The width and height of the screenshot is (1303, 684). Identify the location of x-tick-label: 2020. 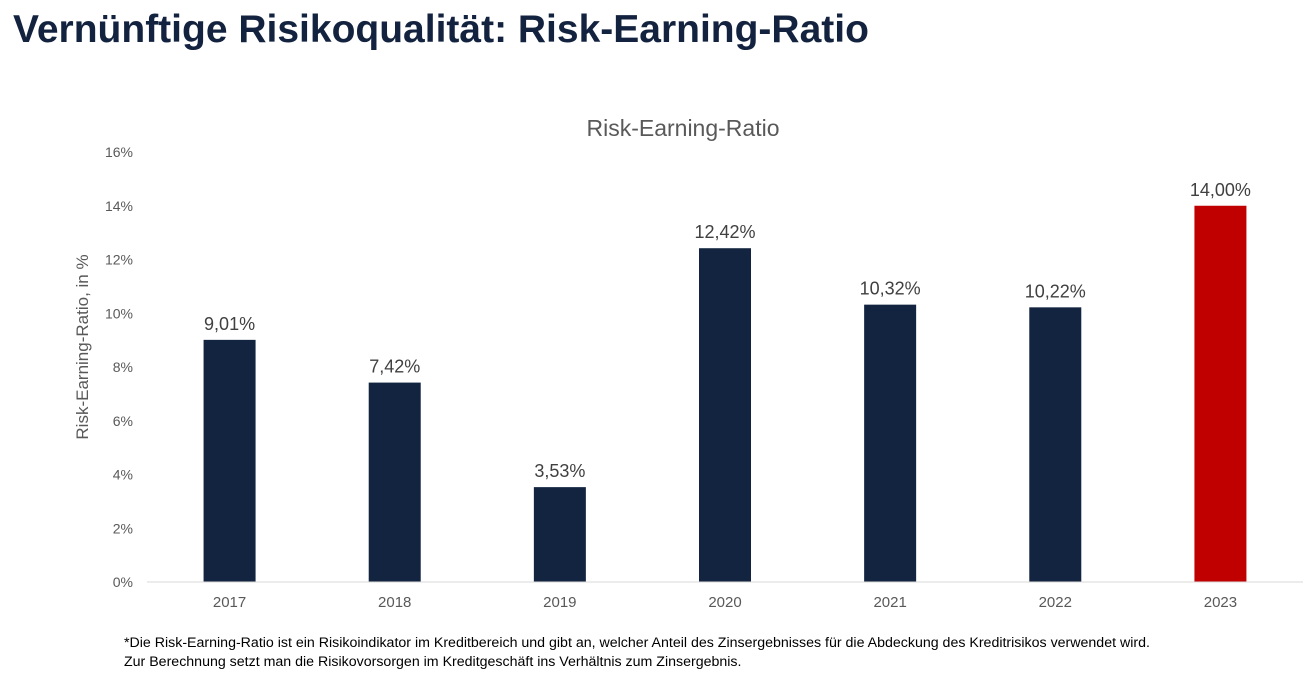
(724, 602).